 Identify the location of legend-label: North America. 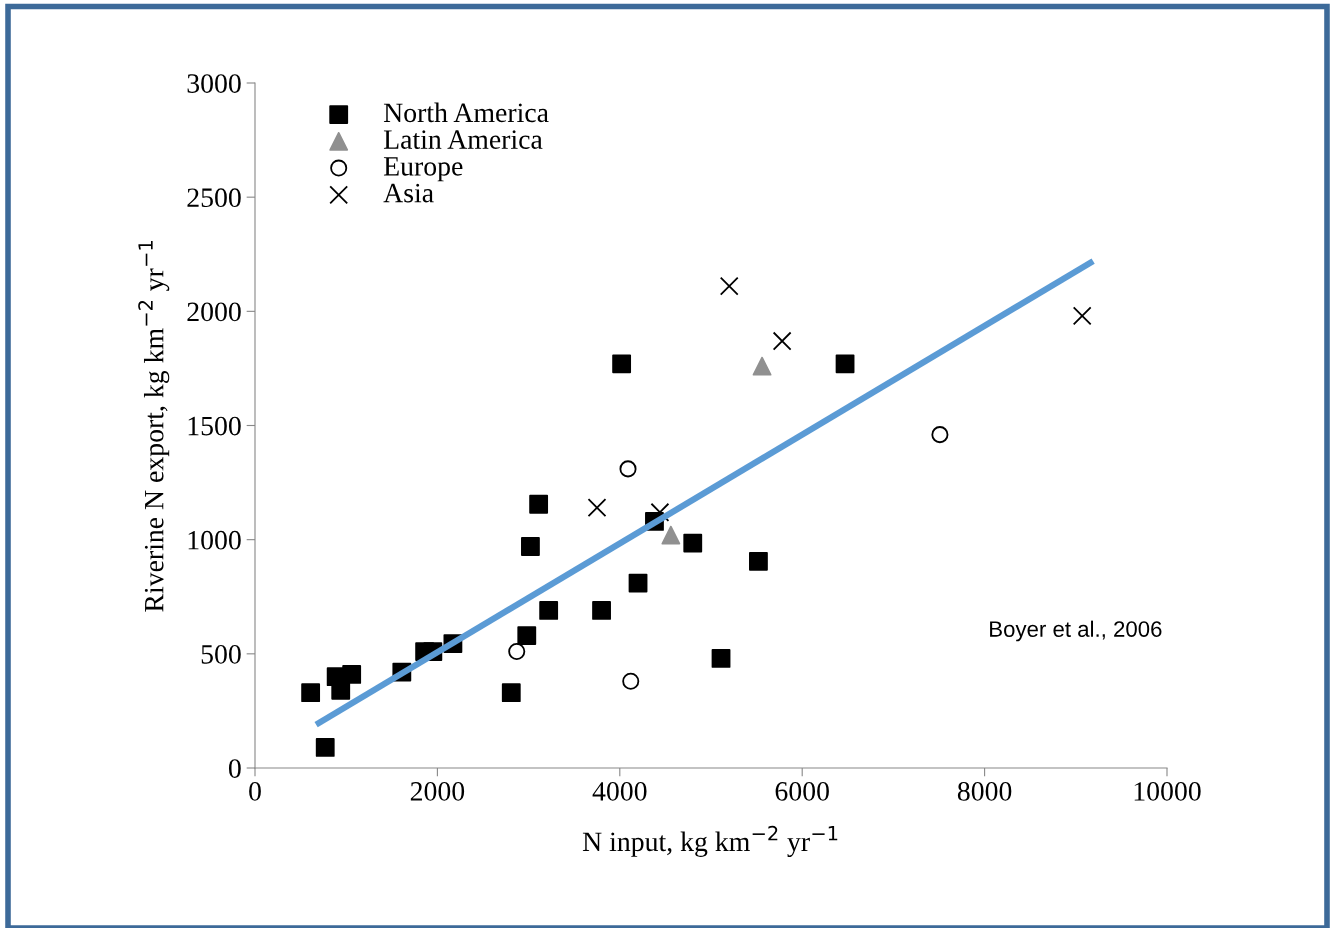
(466, 112).